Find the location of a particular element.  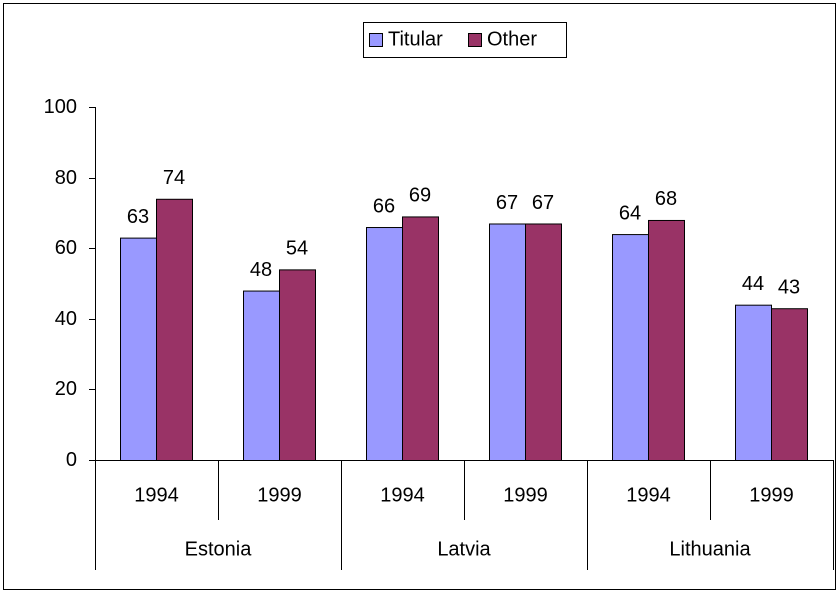

data-label: 69 is located at coordinates (420, 196).